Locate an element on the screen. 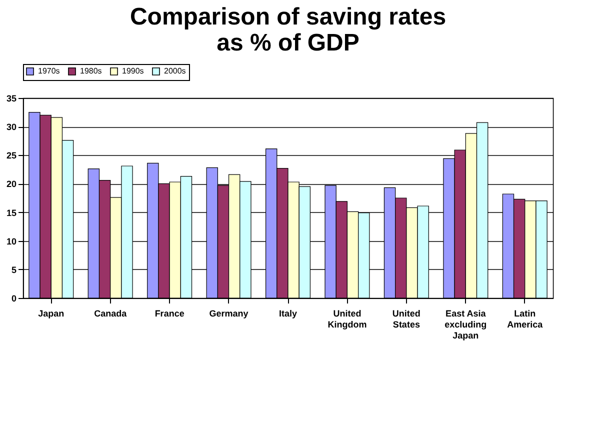 The image size is (592, 444). x-tick-label: United Kingdom is located at coordinates (347, 319).